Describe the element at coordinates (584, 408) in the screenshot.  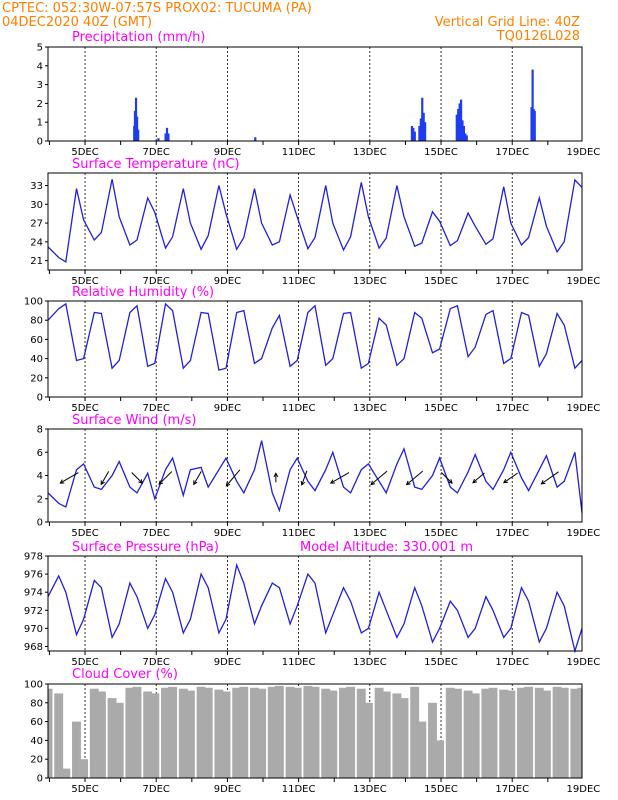
I see `humidity-date-label: 19DEC` at that location.